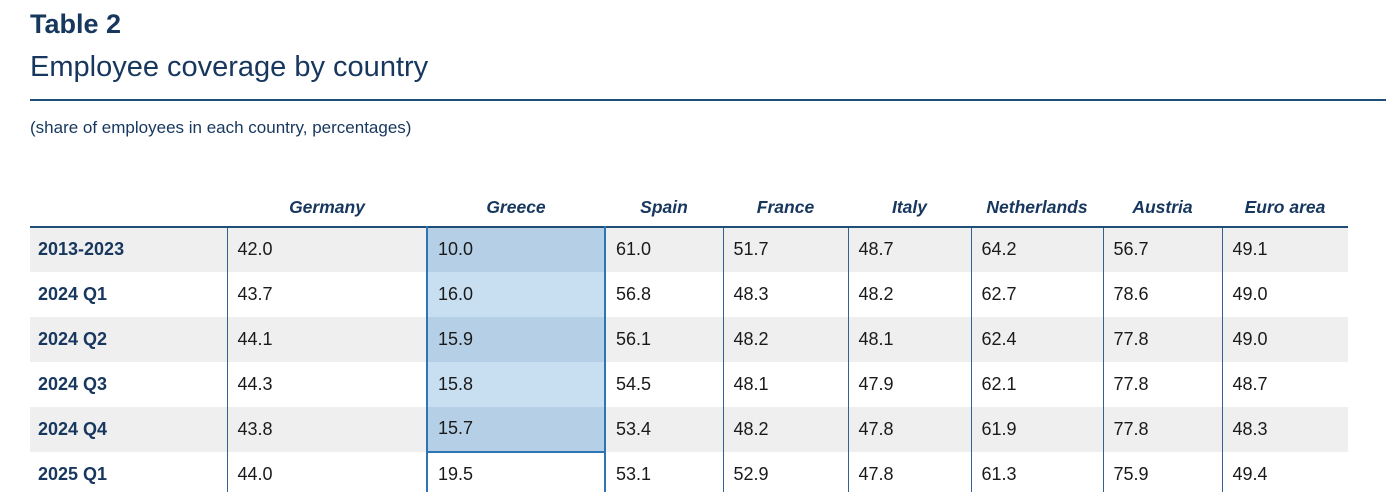 The image size is (1386, 492). What do you see at coordinates (229, 67) in the screenshot?
I see `table-title: Employee coverage by country` at bounding box center [229, 67].